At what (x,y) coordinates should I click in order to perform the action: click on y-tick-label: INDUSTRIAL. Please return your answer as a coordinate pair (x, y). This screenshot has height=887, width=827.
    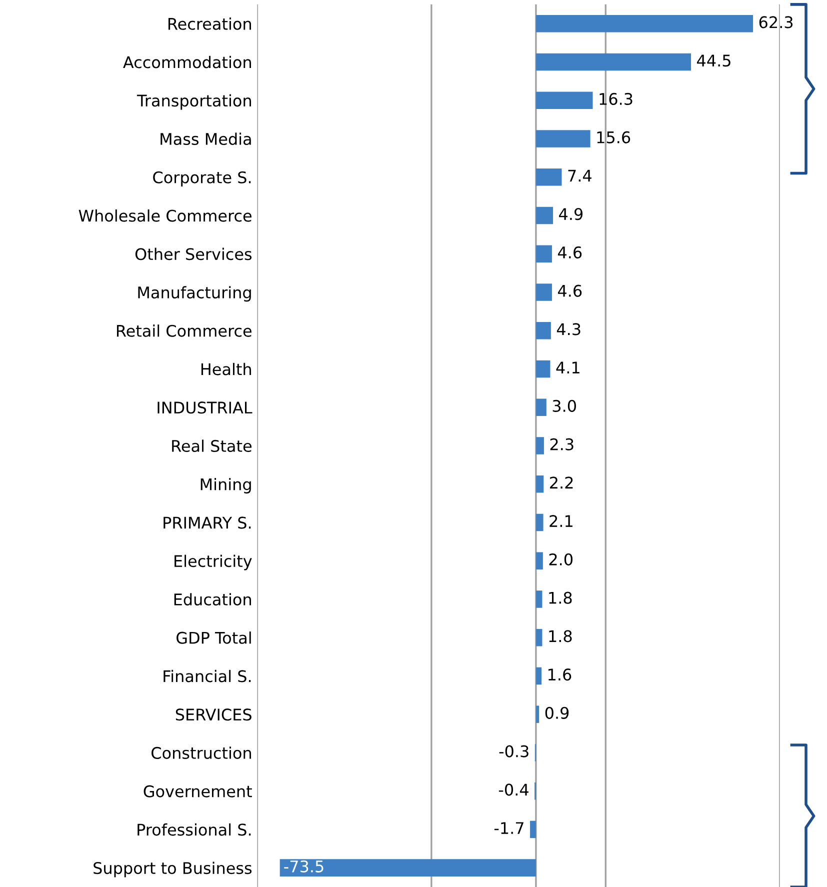
    Looking at the image, I should click on (205, 408).